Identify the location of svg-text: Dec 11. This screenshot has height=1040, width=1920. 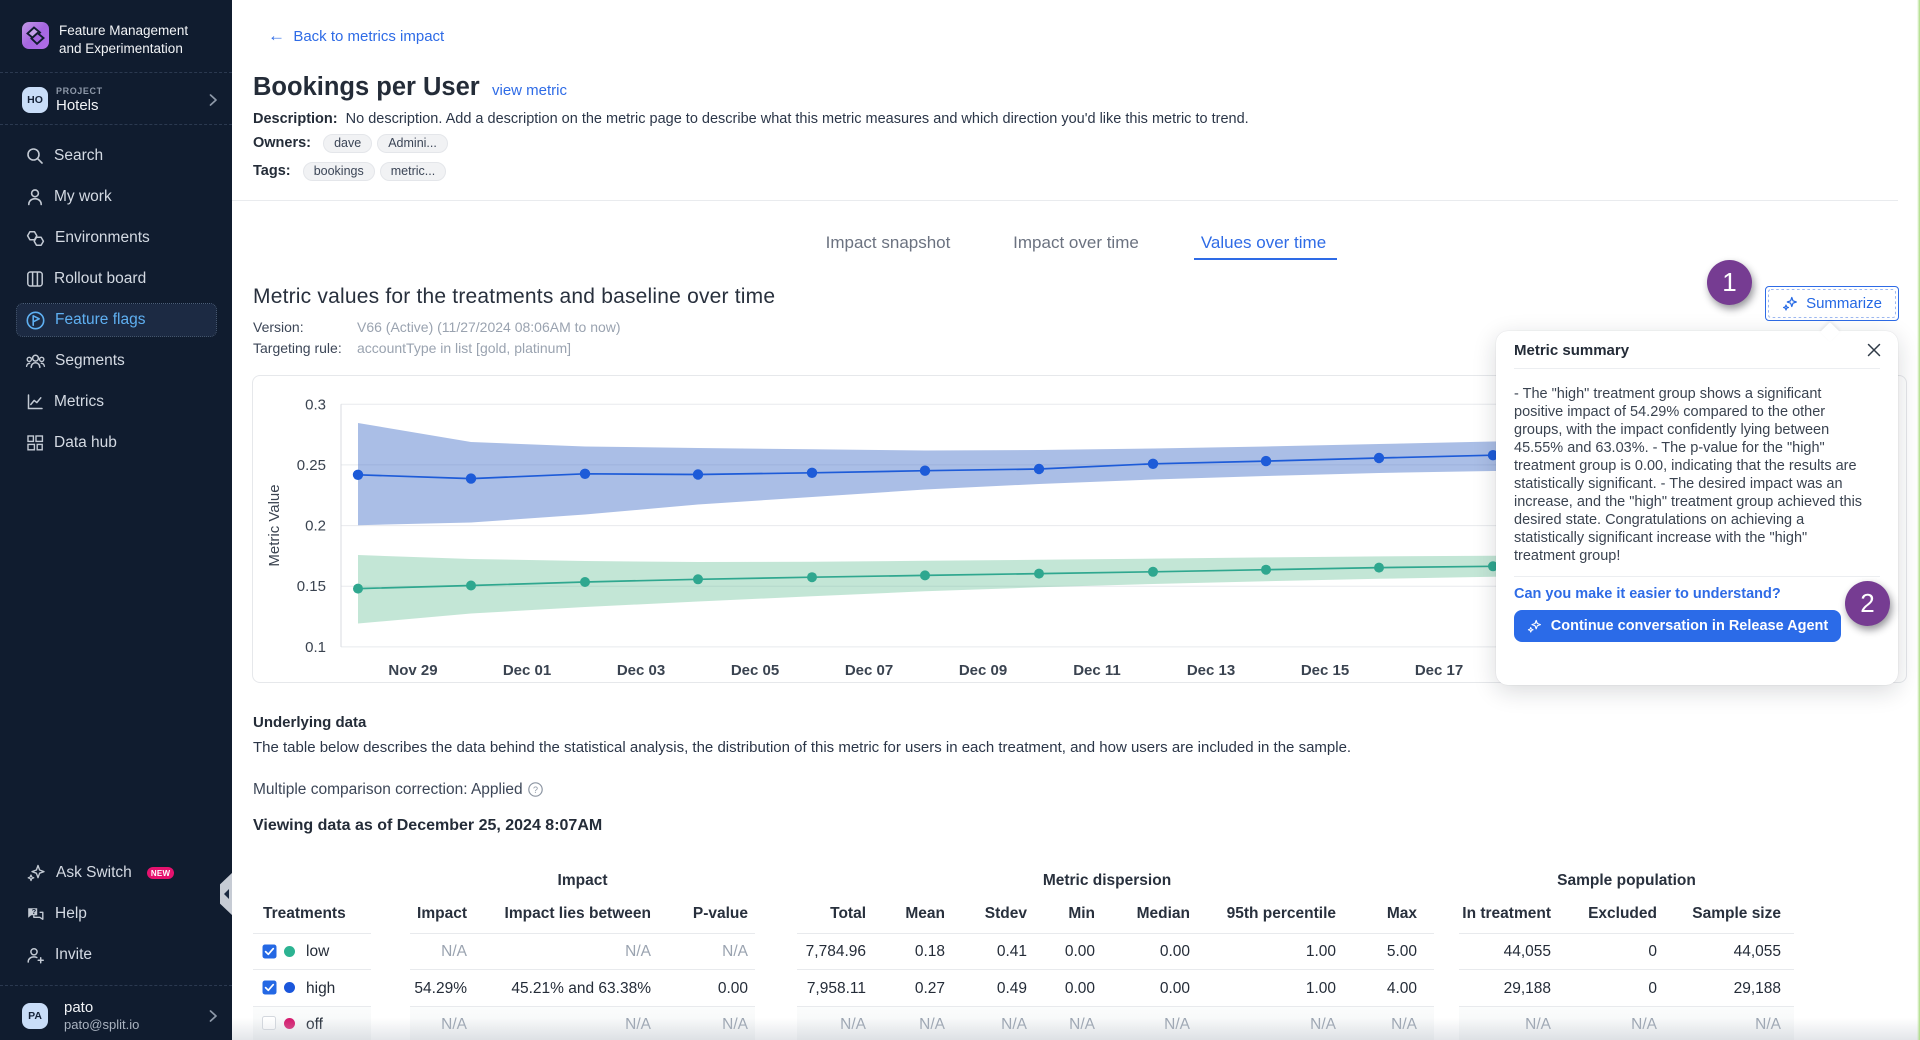
(1097, 670).